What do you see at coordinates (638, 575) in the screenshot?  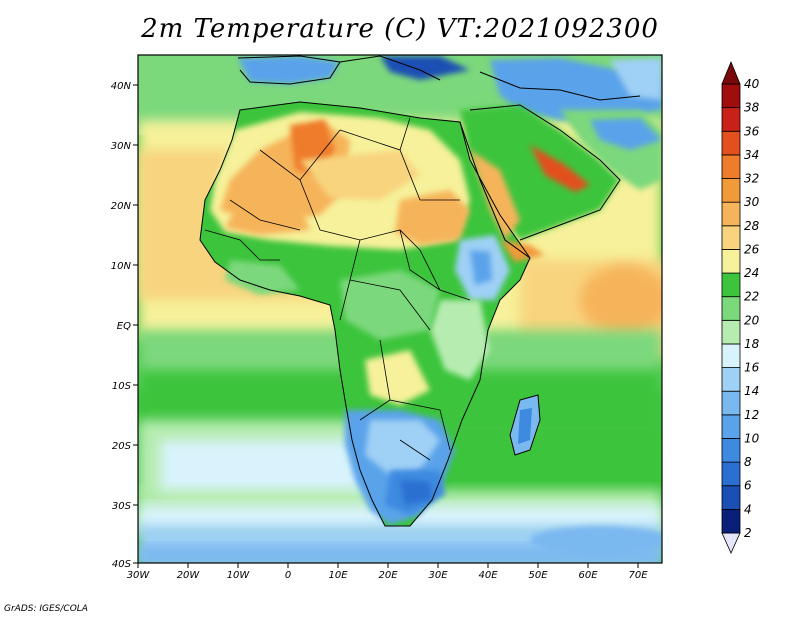 I see `x-tick-label: 70E` at bounding box center [638, 575].